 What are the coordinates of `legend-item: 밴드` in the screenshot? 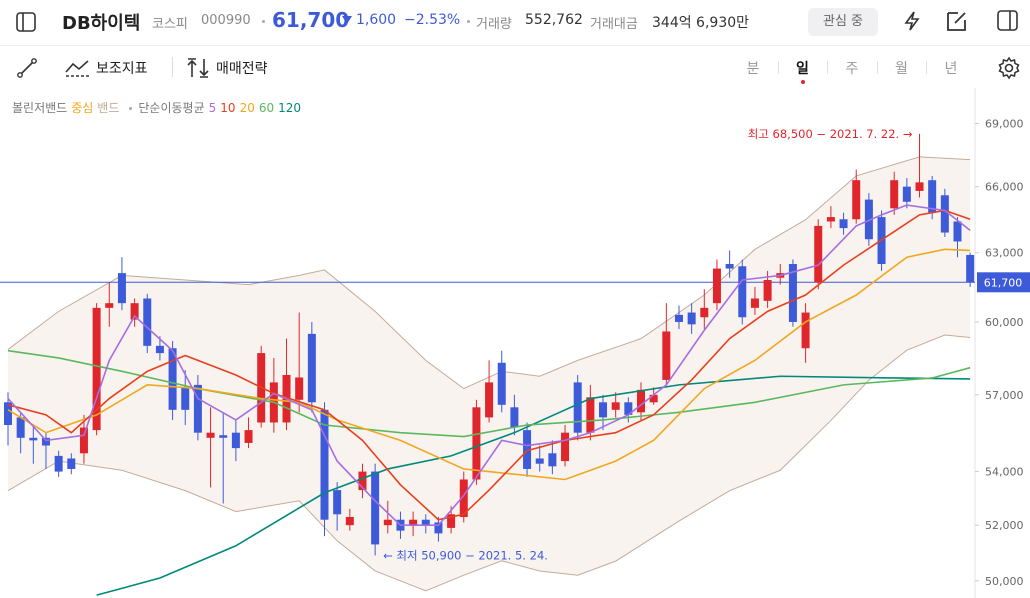 It's located at (108, 108).